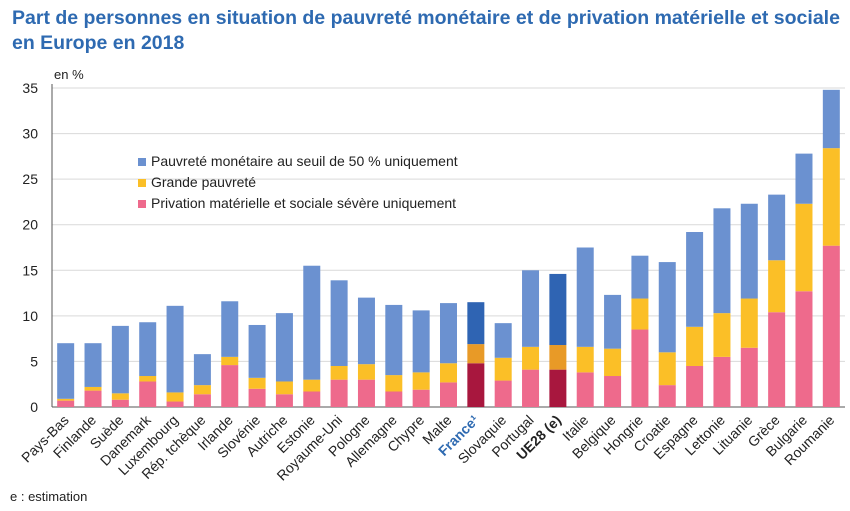 The height and width of the screenshot is (511, 850). I want to click on y-tick-label: 15, so click(30, 270).